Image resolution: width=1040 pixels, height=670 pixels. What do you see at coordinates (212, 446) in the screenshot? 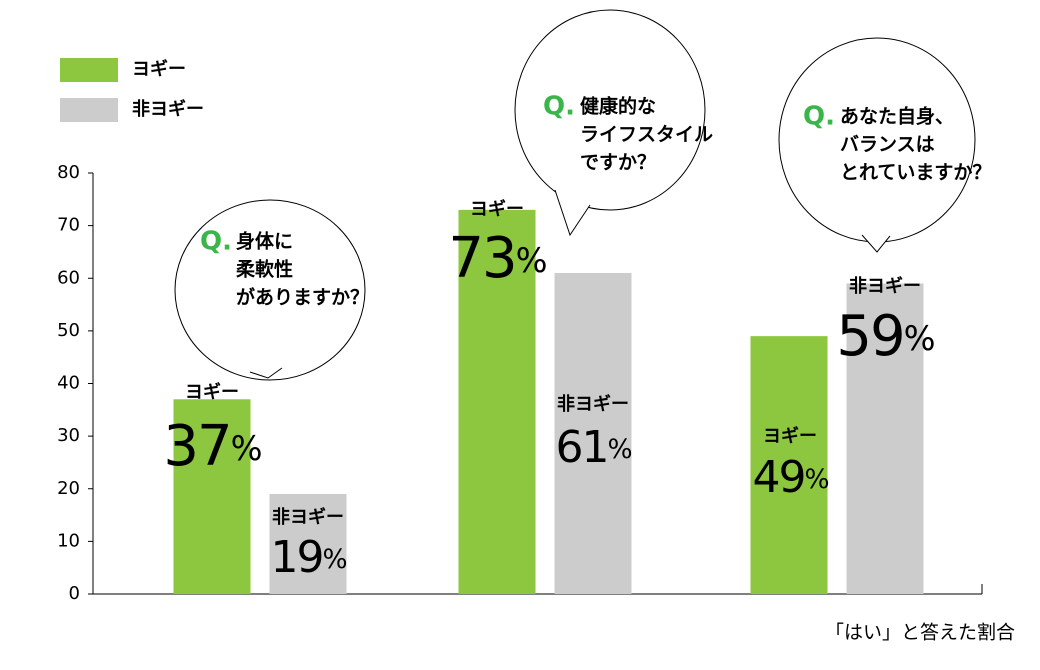
I see `value-label: 37%` at bounding box center [212, 446].